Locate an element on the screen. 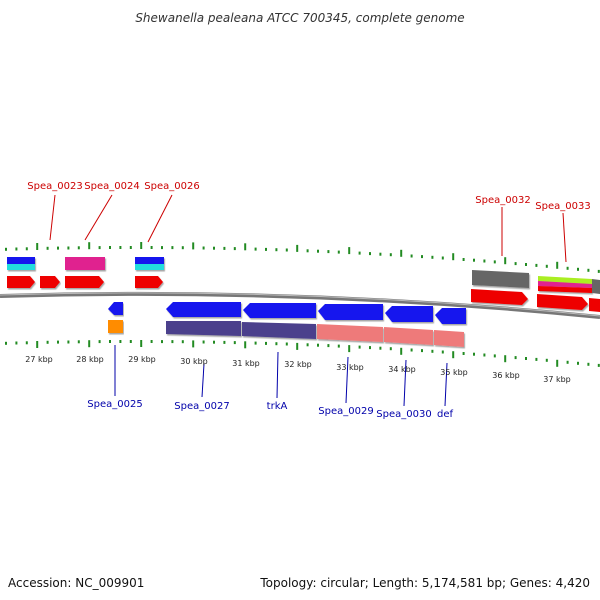 Image resolution: width=600 pixels, height=600 pixels. kbp-label: 36 kbp is located at coordinates (506, 375).